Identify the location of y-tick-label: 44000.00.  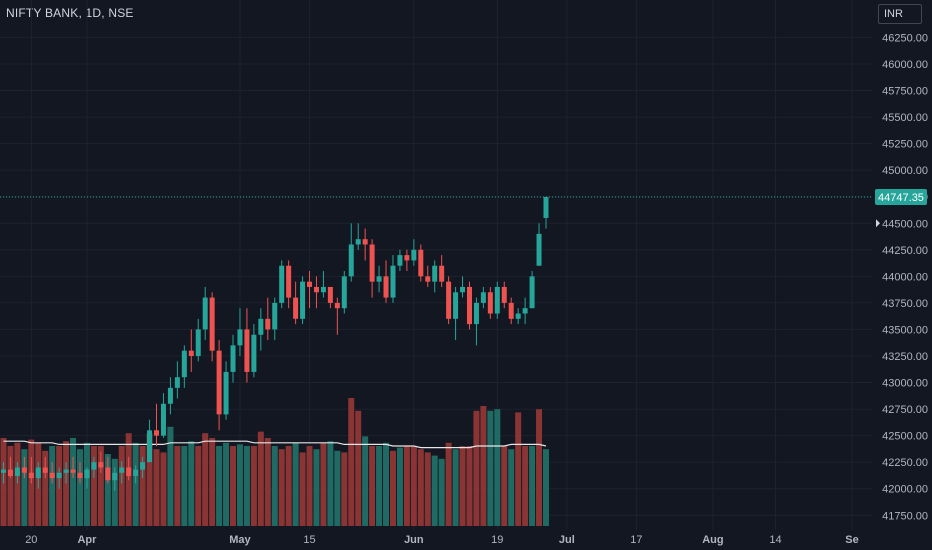
(905, 277).